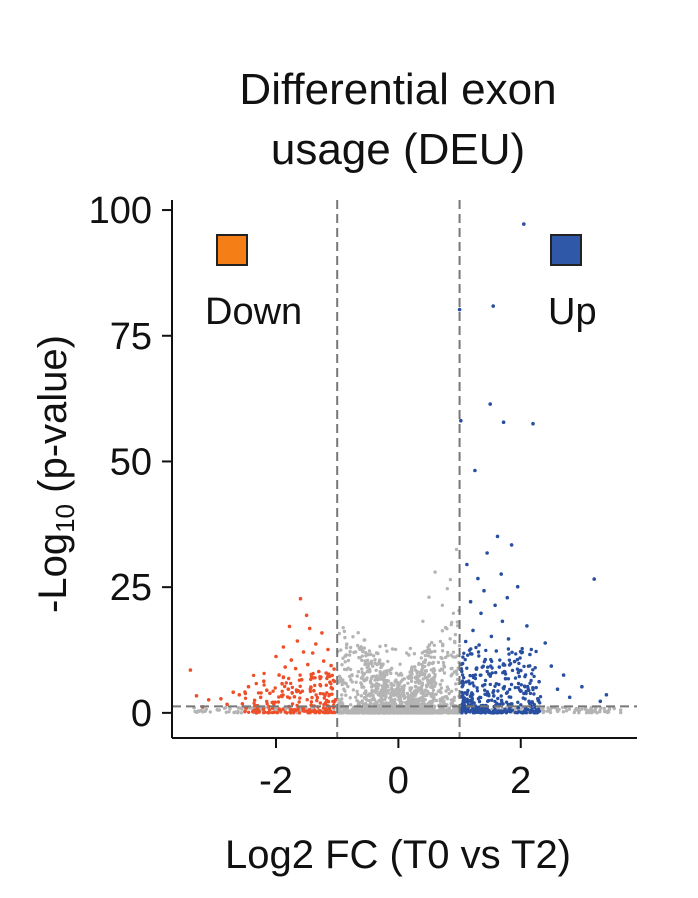 The image size is (698, 898). I want to click on chart-title: Differential exon usage (DEU), so click(397, 119).